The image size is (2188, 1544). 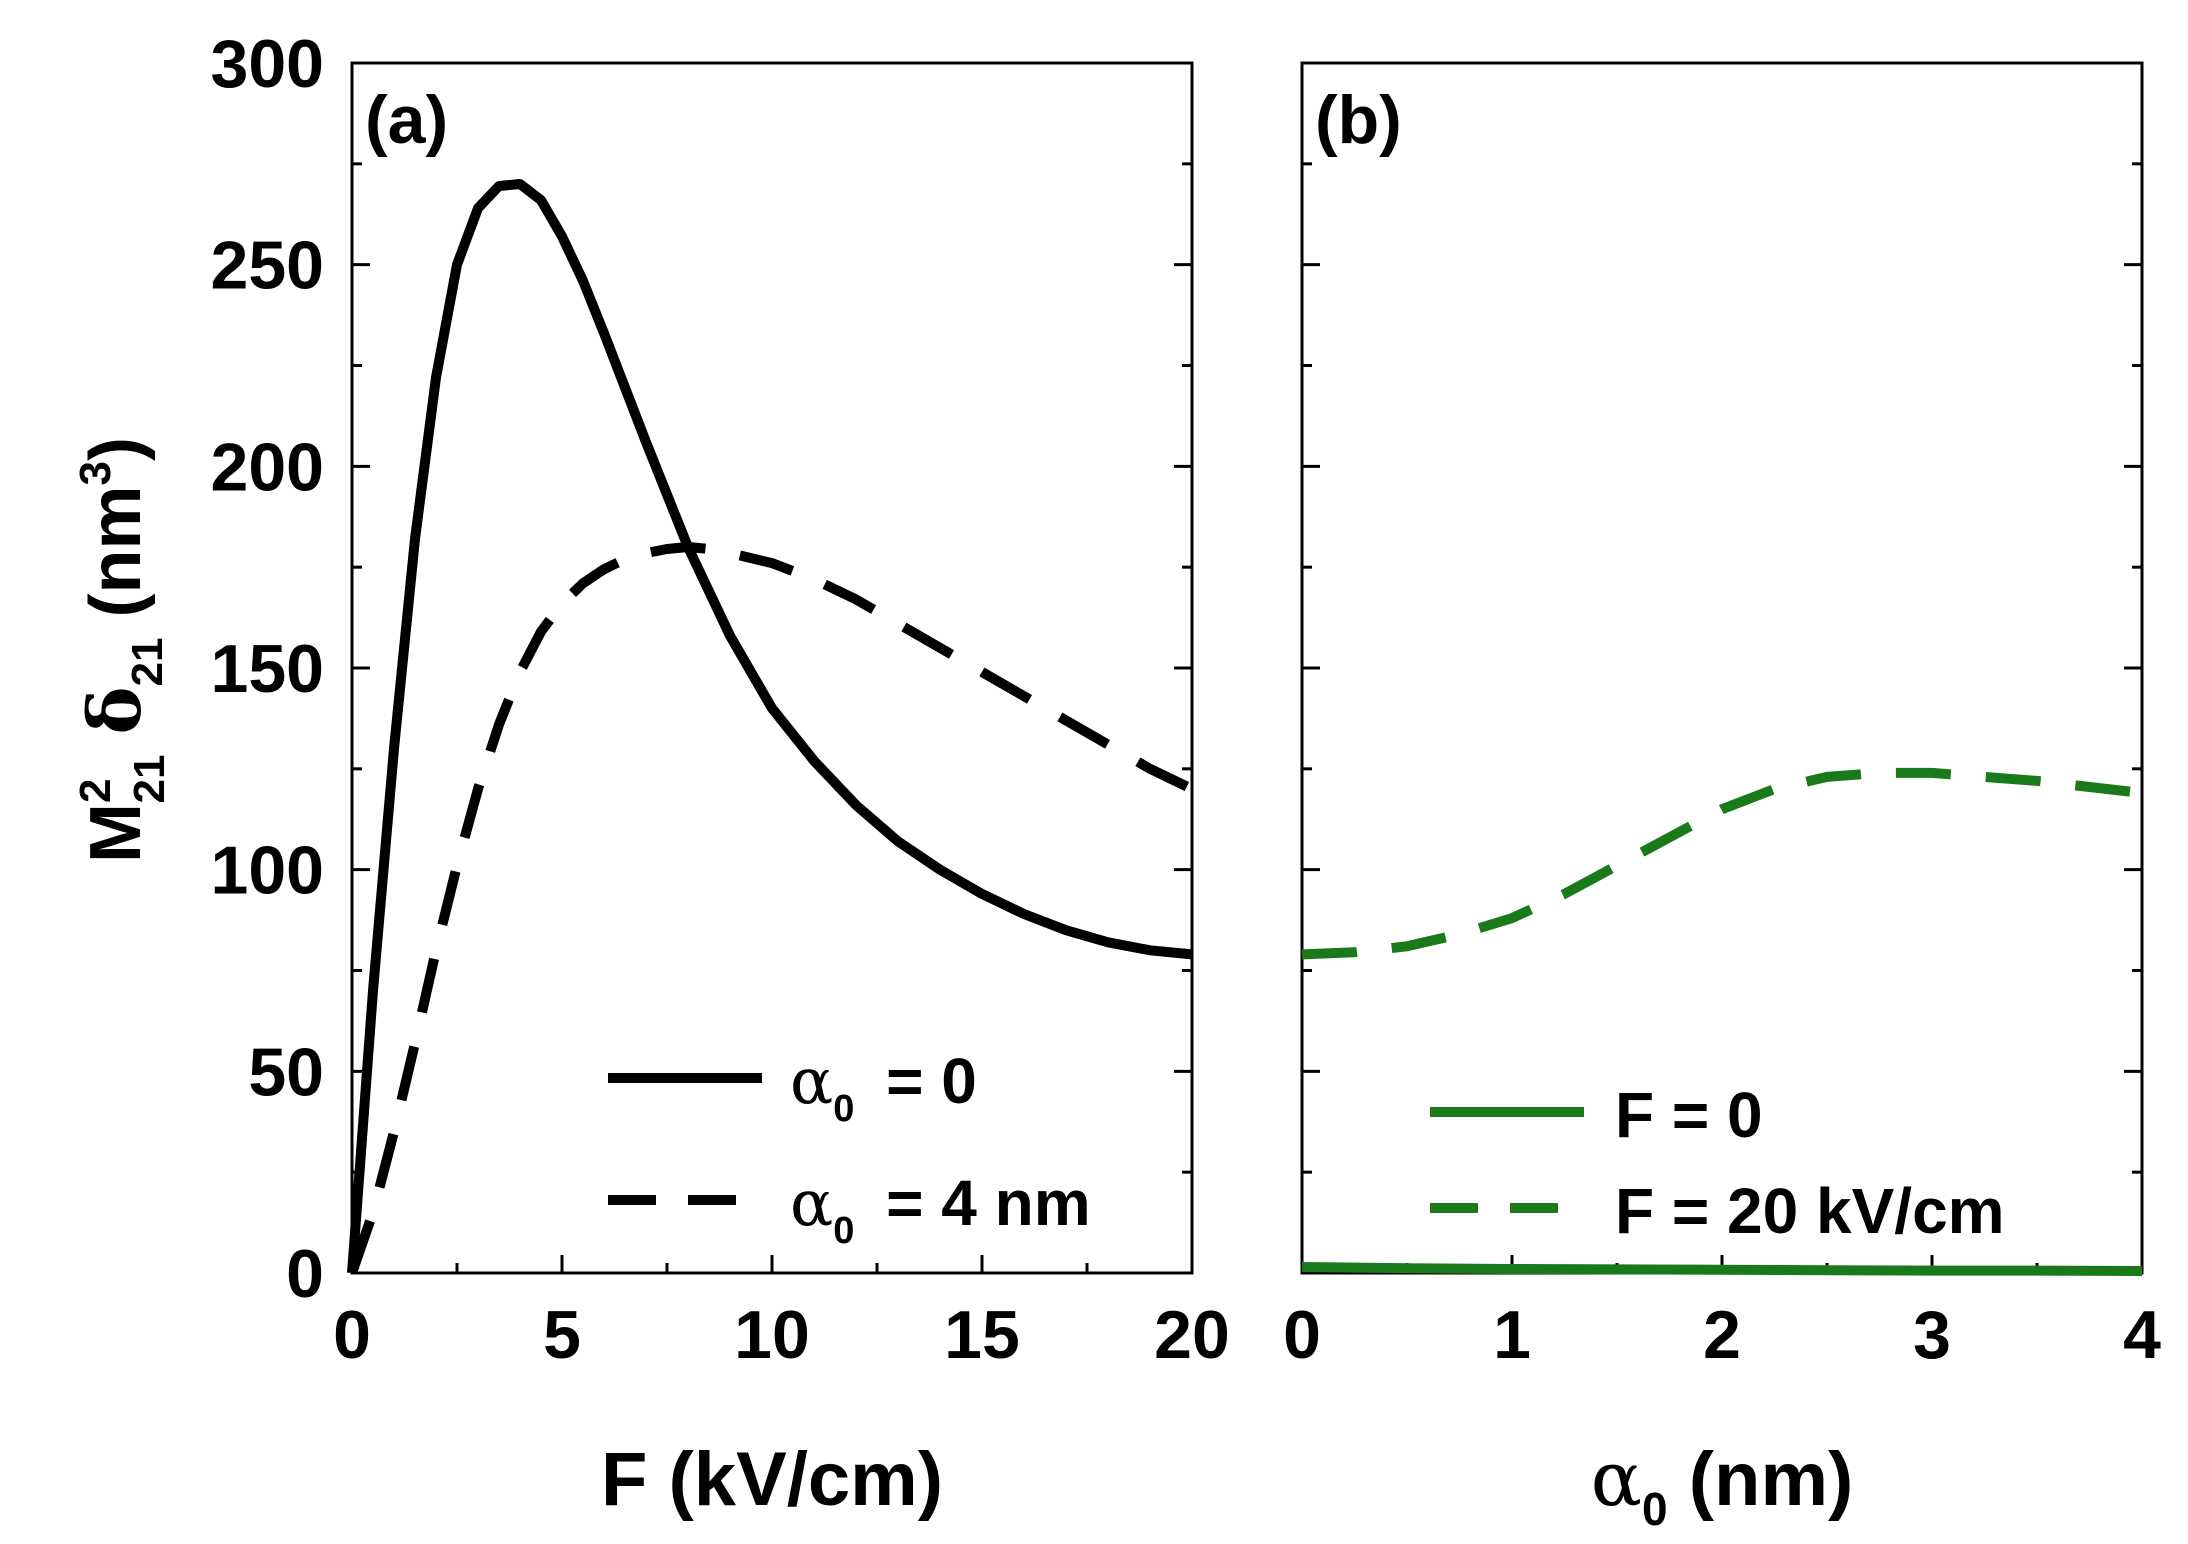 What do you see at coordinates (95, 473) in the screenshot?
I see `y-label-units-sup: 3` at bounding box center [95, 473].